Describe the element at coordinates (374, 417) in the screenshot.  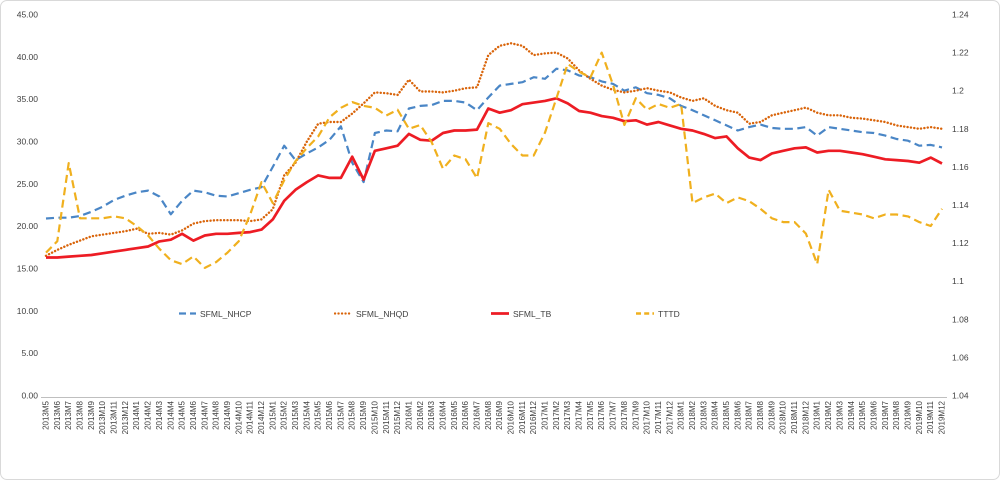
I see `x-axis-tick-label: 2015M10` at that location.